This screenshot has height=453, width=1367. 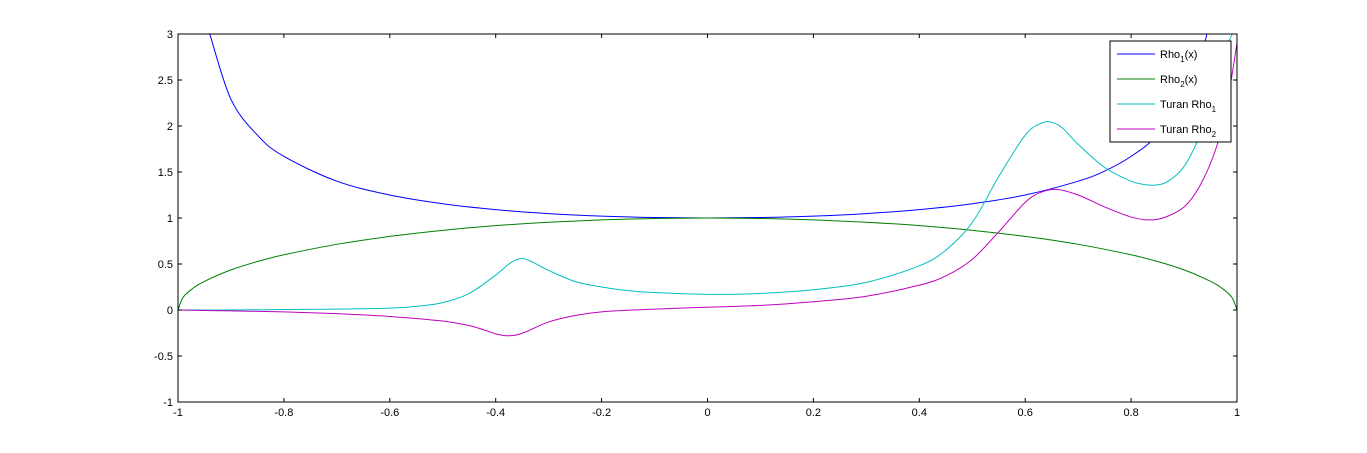 What do you see at coordinates (163, 357) in the screenshot?
I see `y-tick-label: -0.5` at bounding box center [163, 357].